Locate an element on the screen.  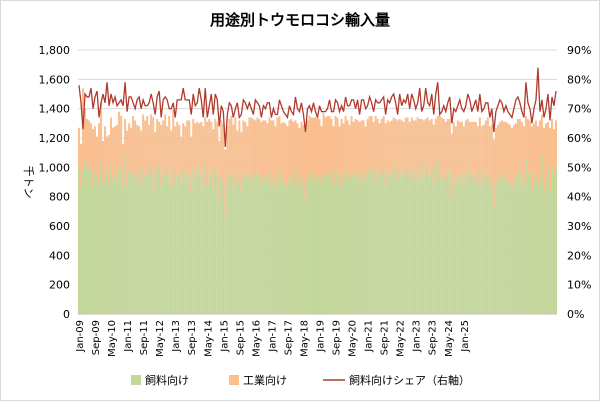
y-tick-label: 1,400 is located at coordinates (55, 109).